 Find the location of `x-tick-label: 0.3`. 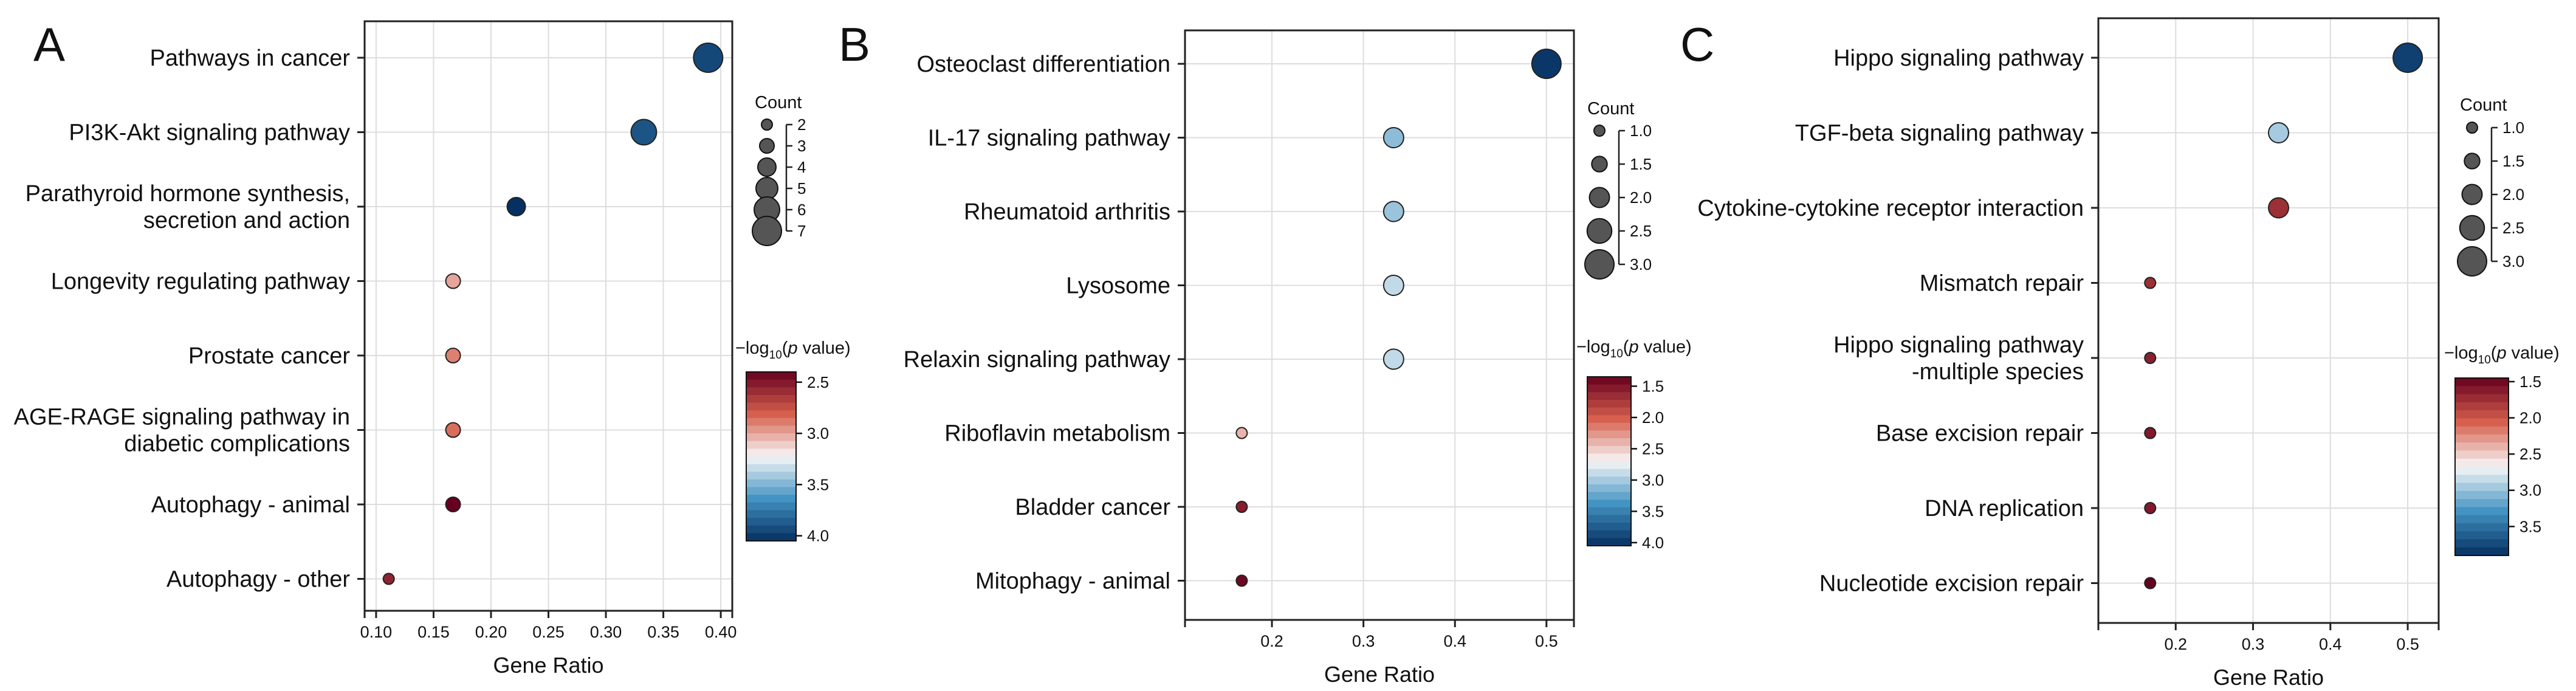

x-tick-label: 0.3 is located at coordinates (2253, 644).